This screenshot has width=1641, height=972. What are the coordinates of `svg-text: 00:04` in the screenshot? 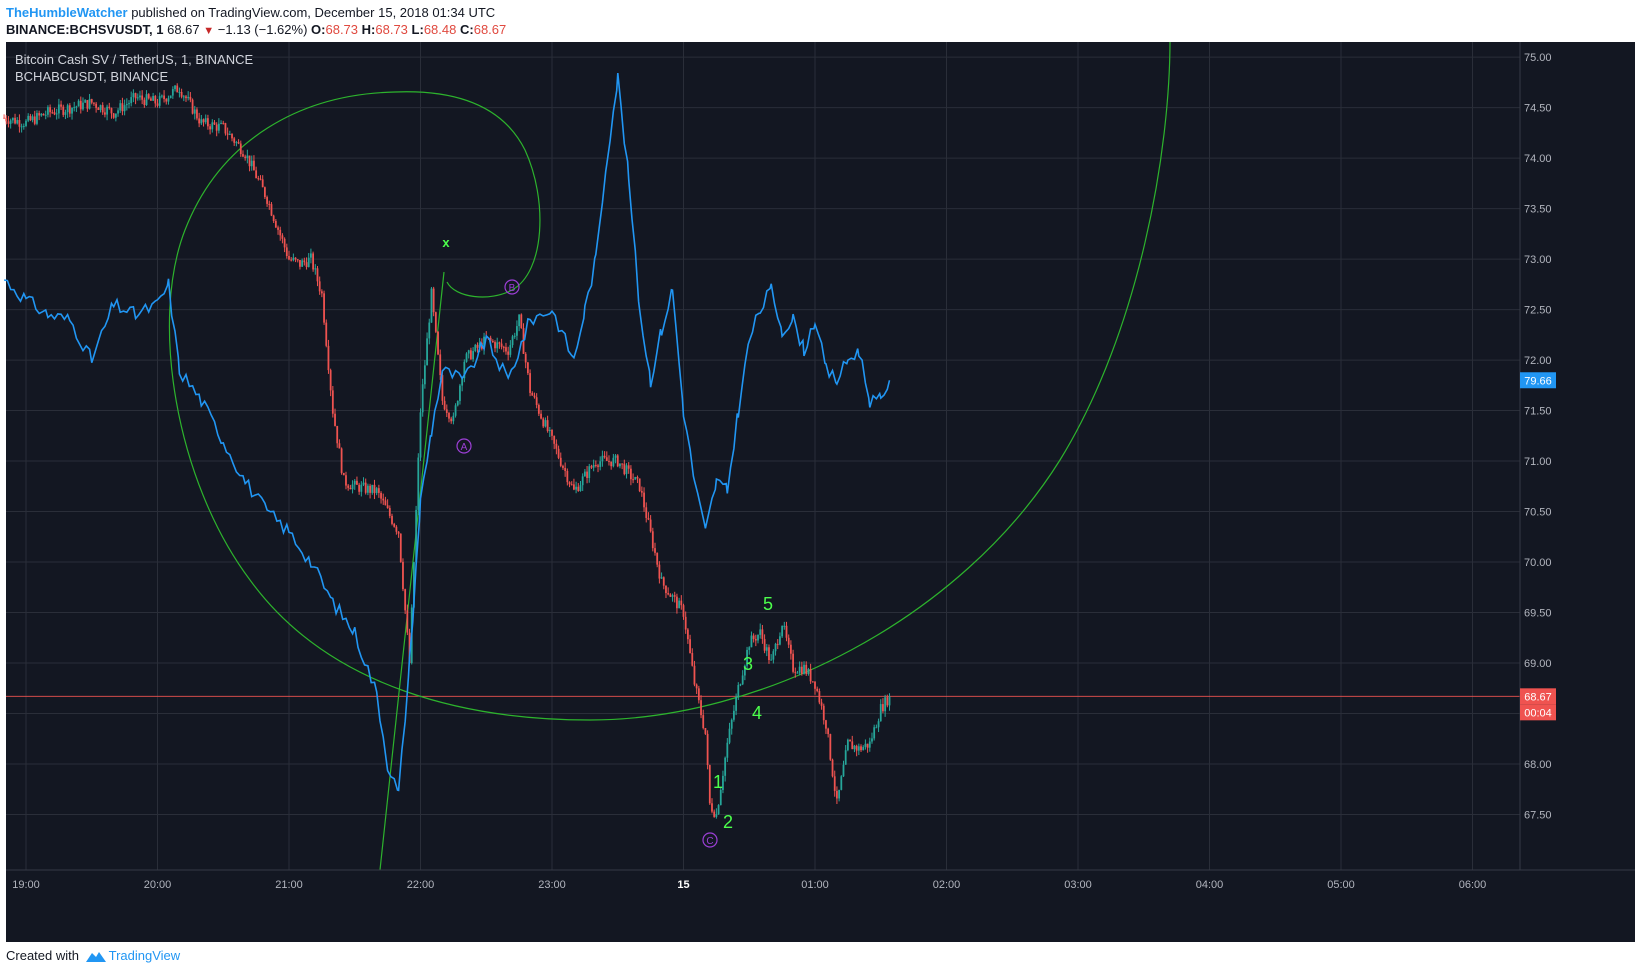 It's located at (1538, 713).